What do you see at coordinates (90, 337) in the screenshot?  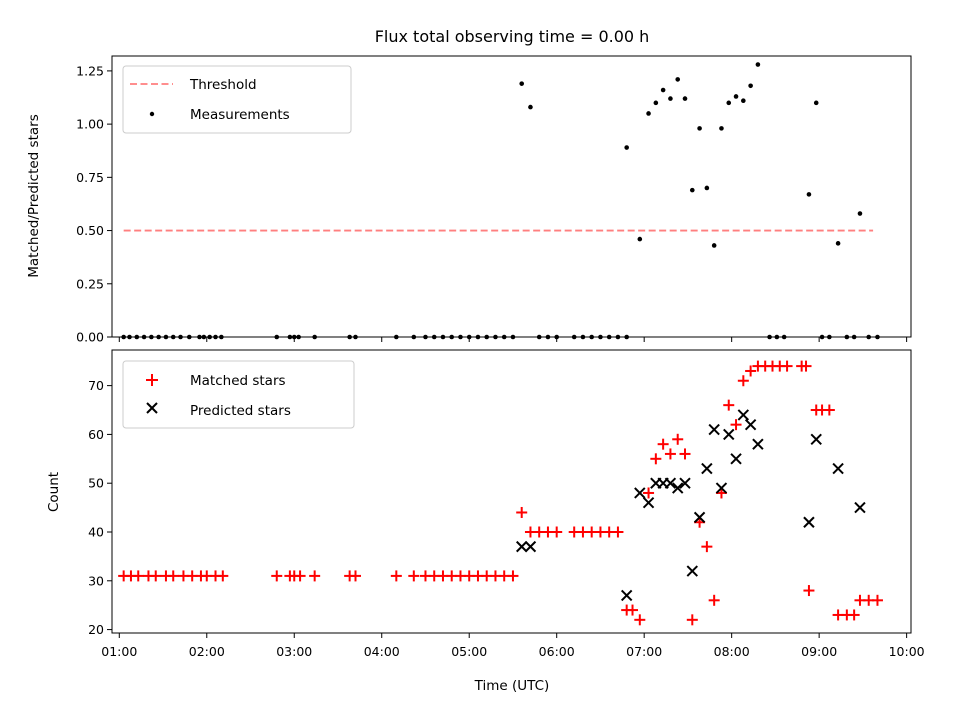 I see `top-y-tick-label: 0.00` at bounding box center [90, 337].